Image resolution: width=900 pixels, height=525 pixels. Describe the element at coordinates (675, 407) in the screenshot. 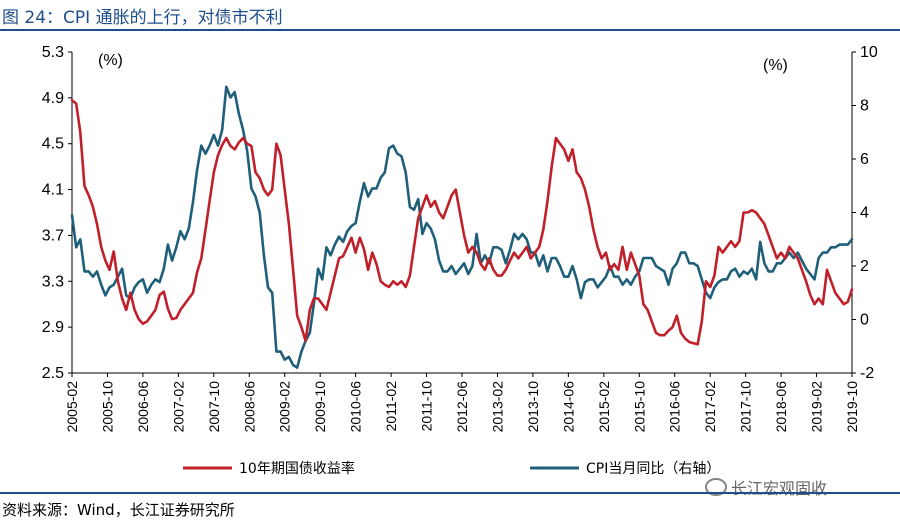

I see `x-tick-label: 2016-06` at that location.